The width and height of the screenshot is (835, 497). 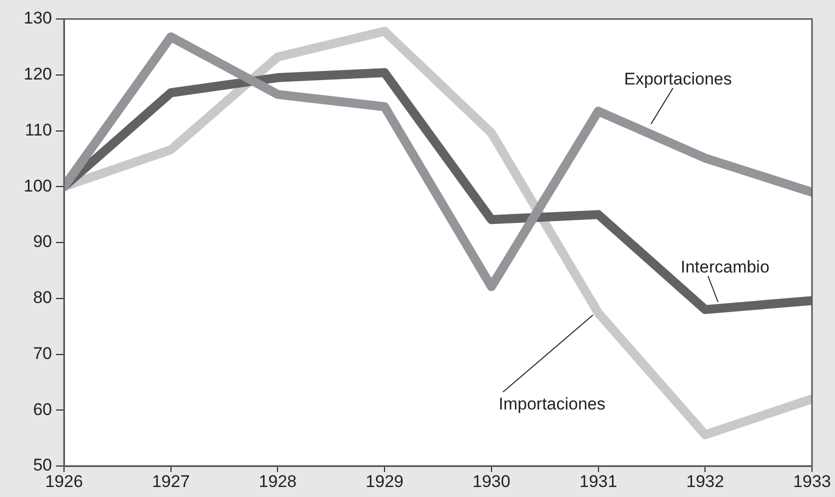 I want to click on x-tick-label: 1928, so click(x=277, y=481).